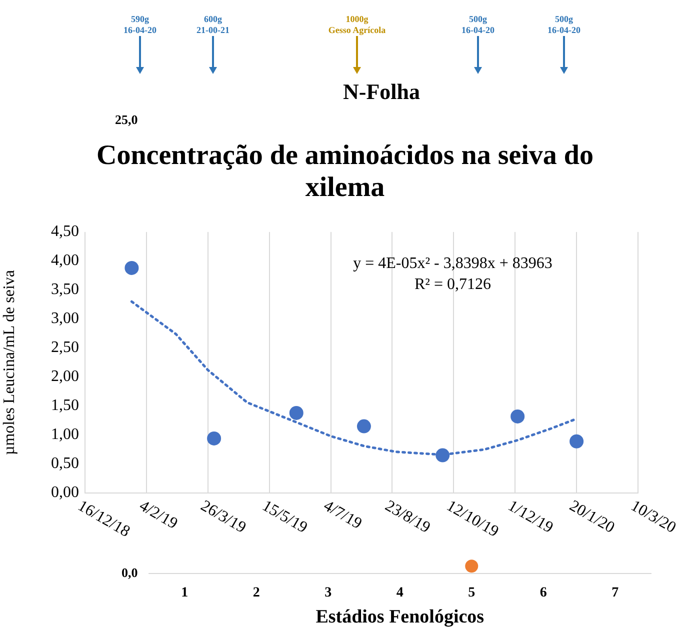  I want to click on y-tick-label: 2,00, so click(65, 377).